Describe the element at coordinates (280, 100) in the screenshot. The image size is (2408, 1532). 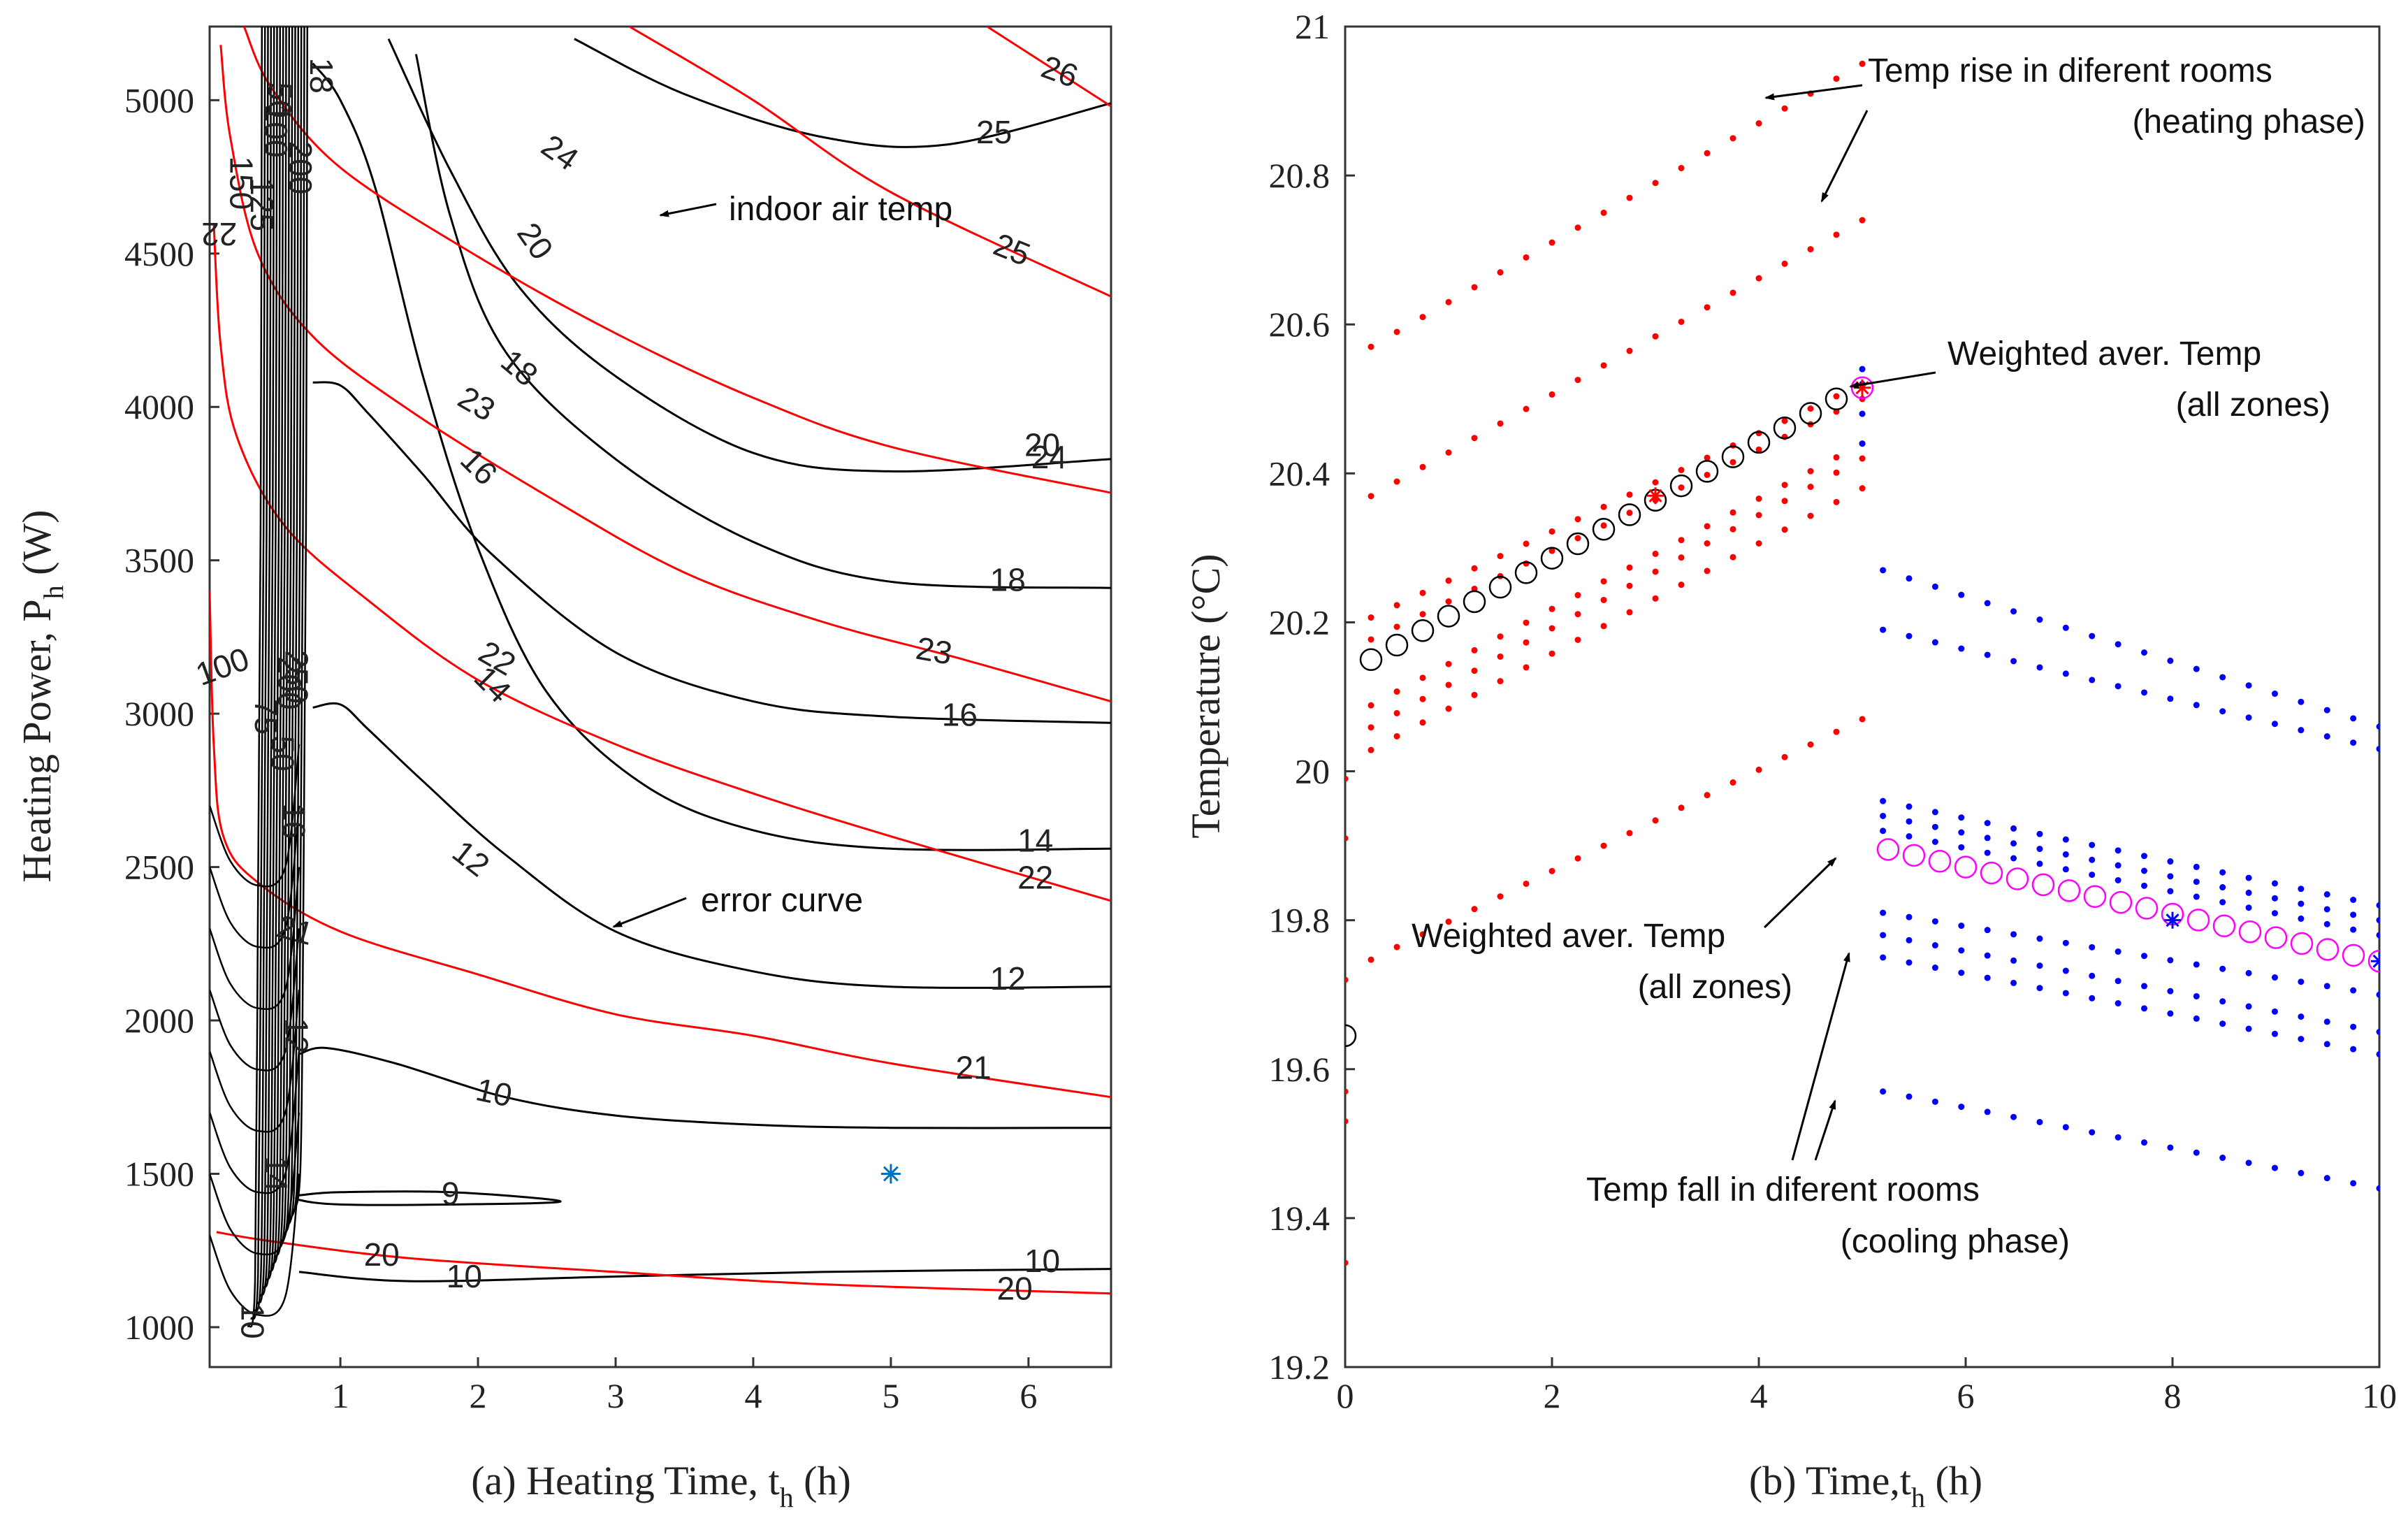
I see `inline-contour-label: 50` at that location.